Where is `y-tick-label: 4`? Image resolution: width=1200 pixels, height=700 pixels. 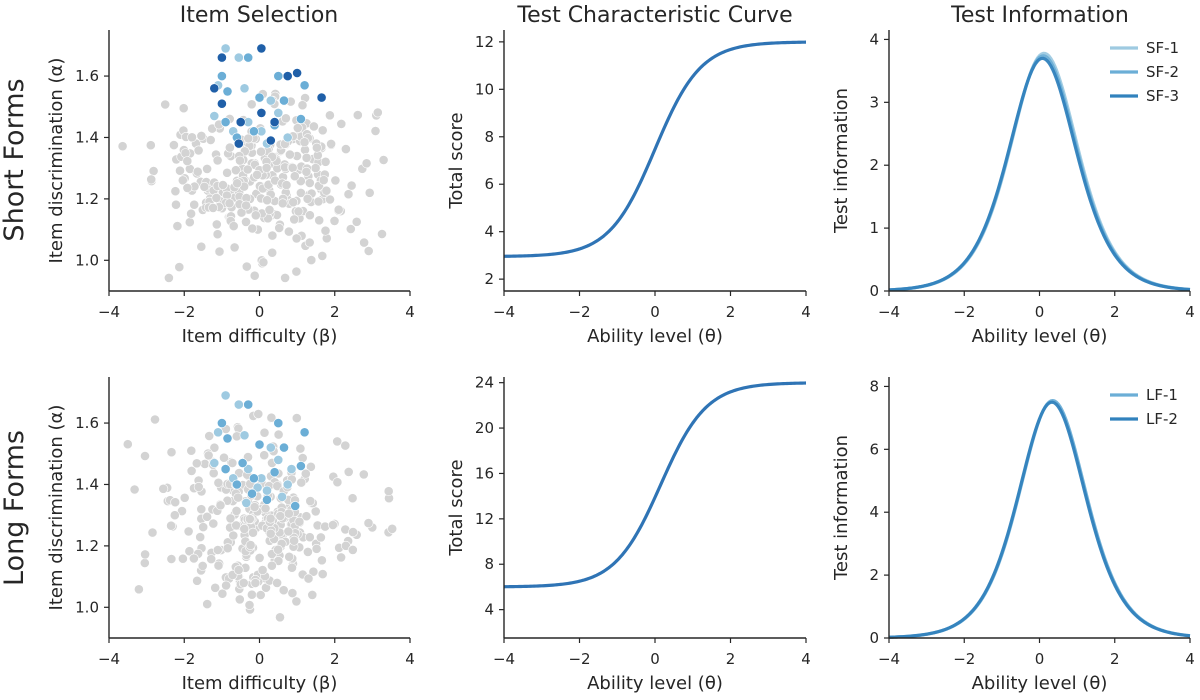 y-tick-label: 4 is located at coordinates (489, 610).